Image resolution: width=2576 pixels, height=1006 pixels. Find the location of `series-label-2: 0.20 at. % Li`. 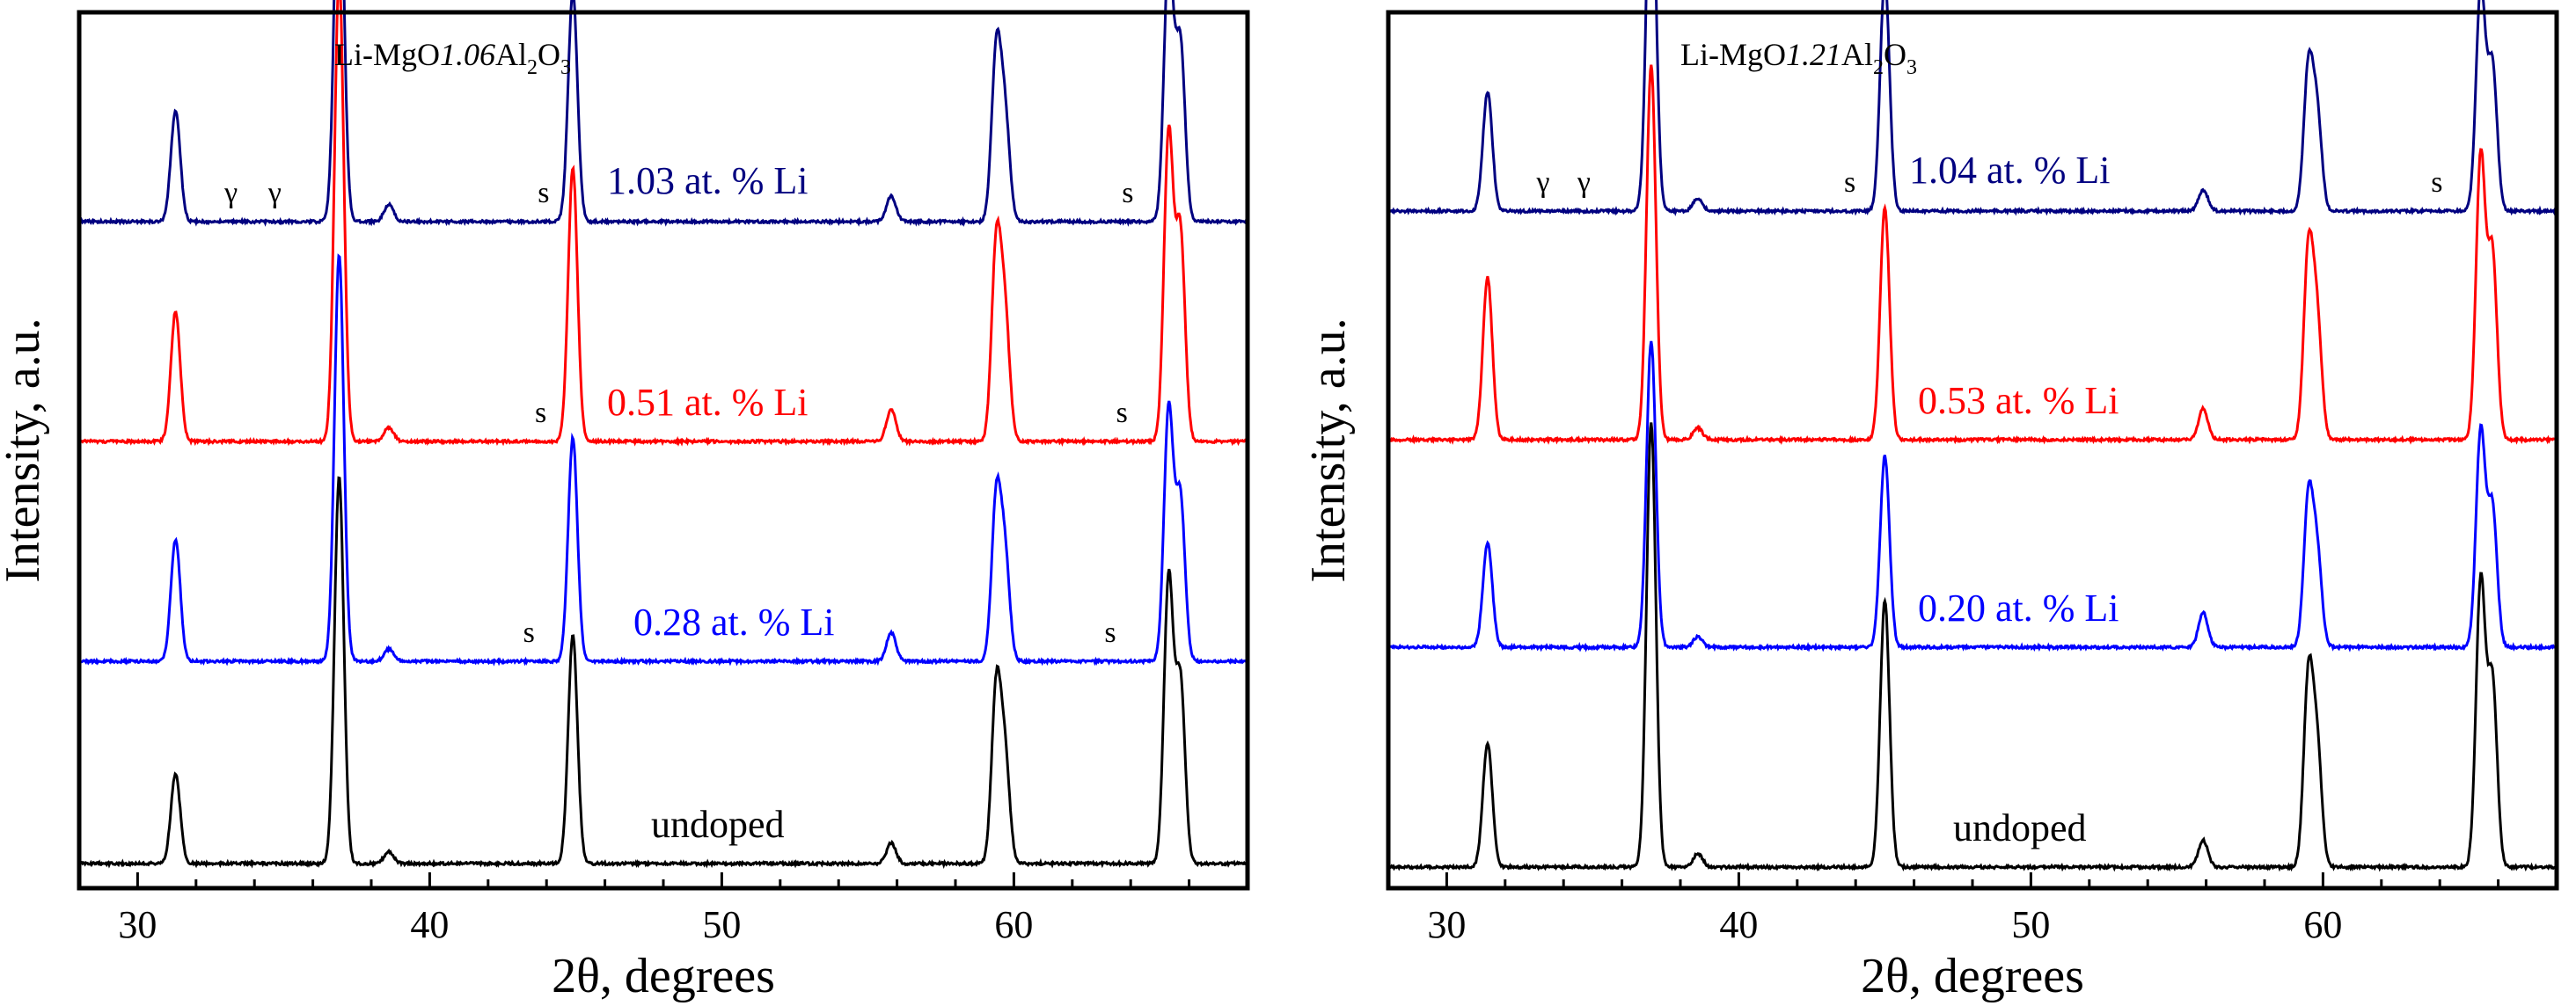

series-label-2: 0.20 at. % Li is located at coordinates (2018, 608).